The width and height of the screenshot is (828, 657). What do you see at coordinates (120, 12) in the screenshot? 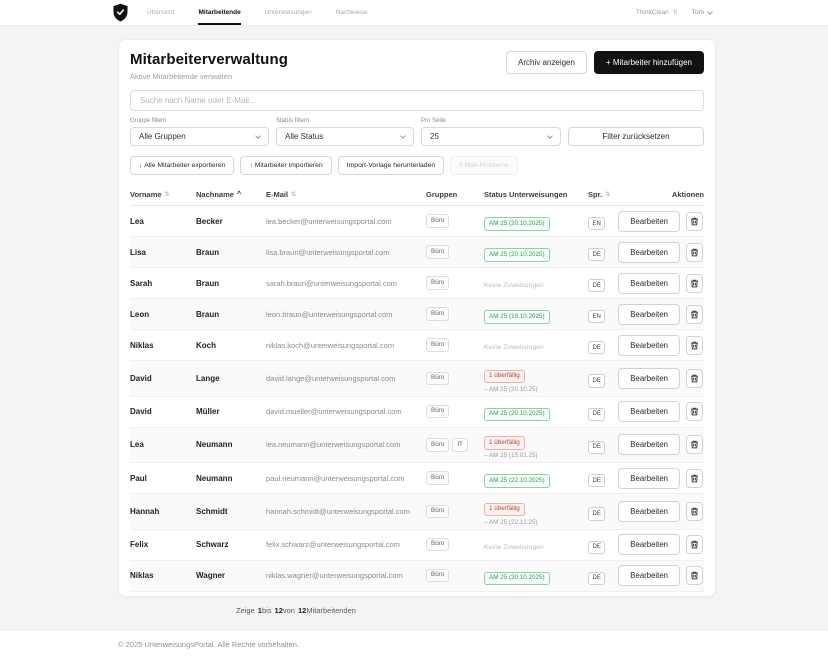
I see `shield-logo-icon` at bounding box center [120, 12].